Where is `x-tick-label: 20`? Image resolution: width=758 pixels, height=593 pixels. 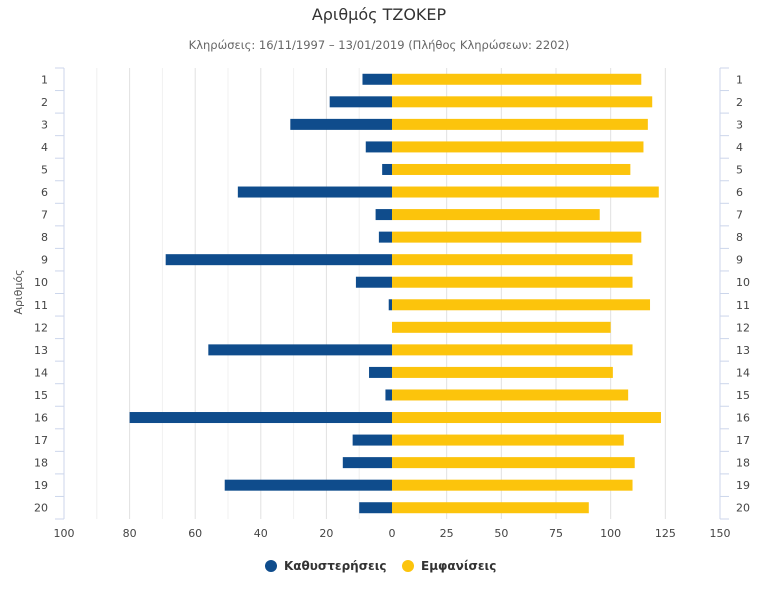 x-tick-label: 20 is located at coordinates (326, 533).